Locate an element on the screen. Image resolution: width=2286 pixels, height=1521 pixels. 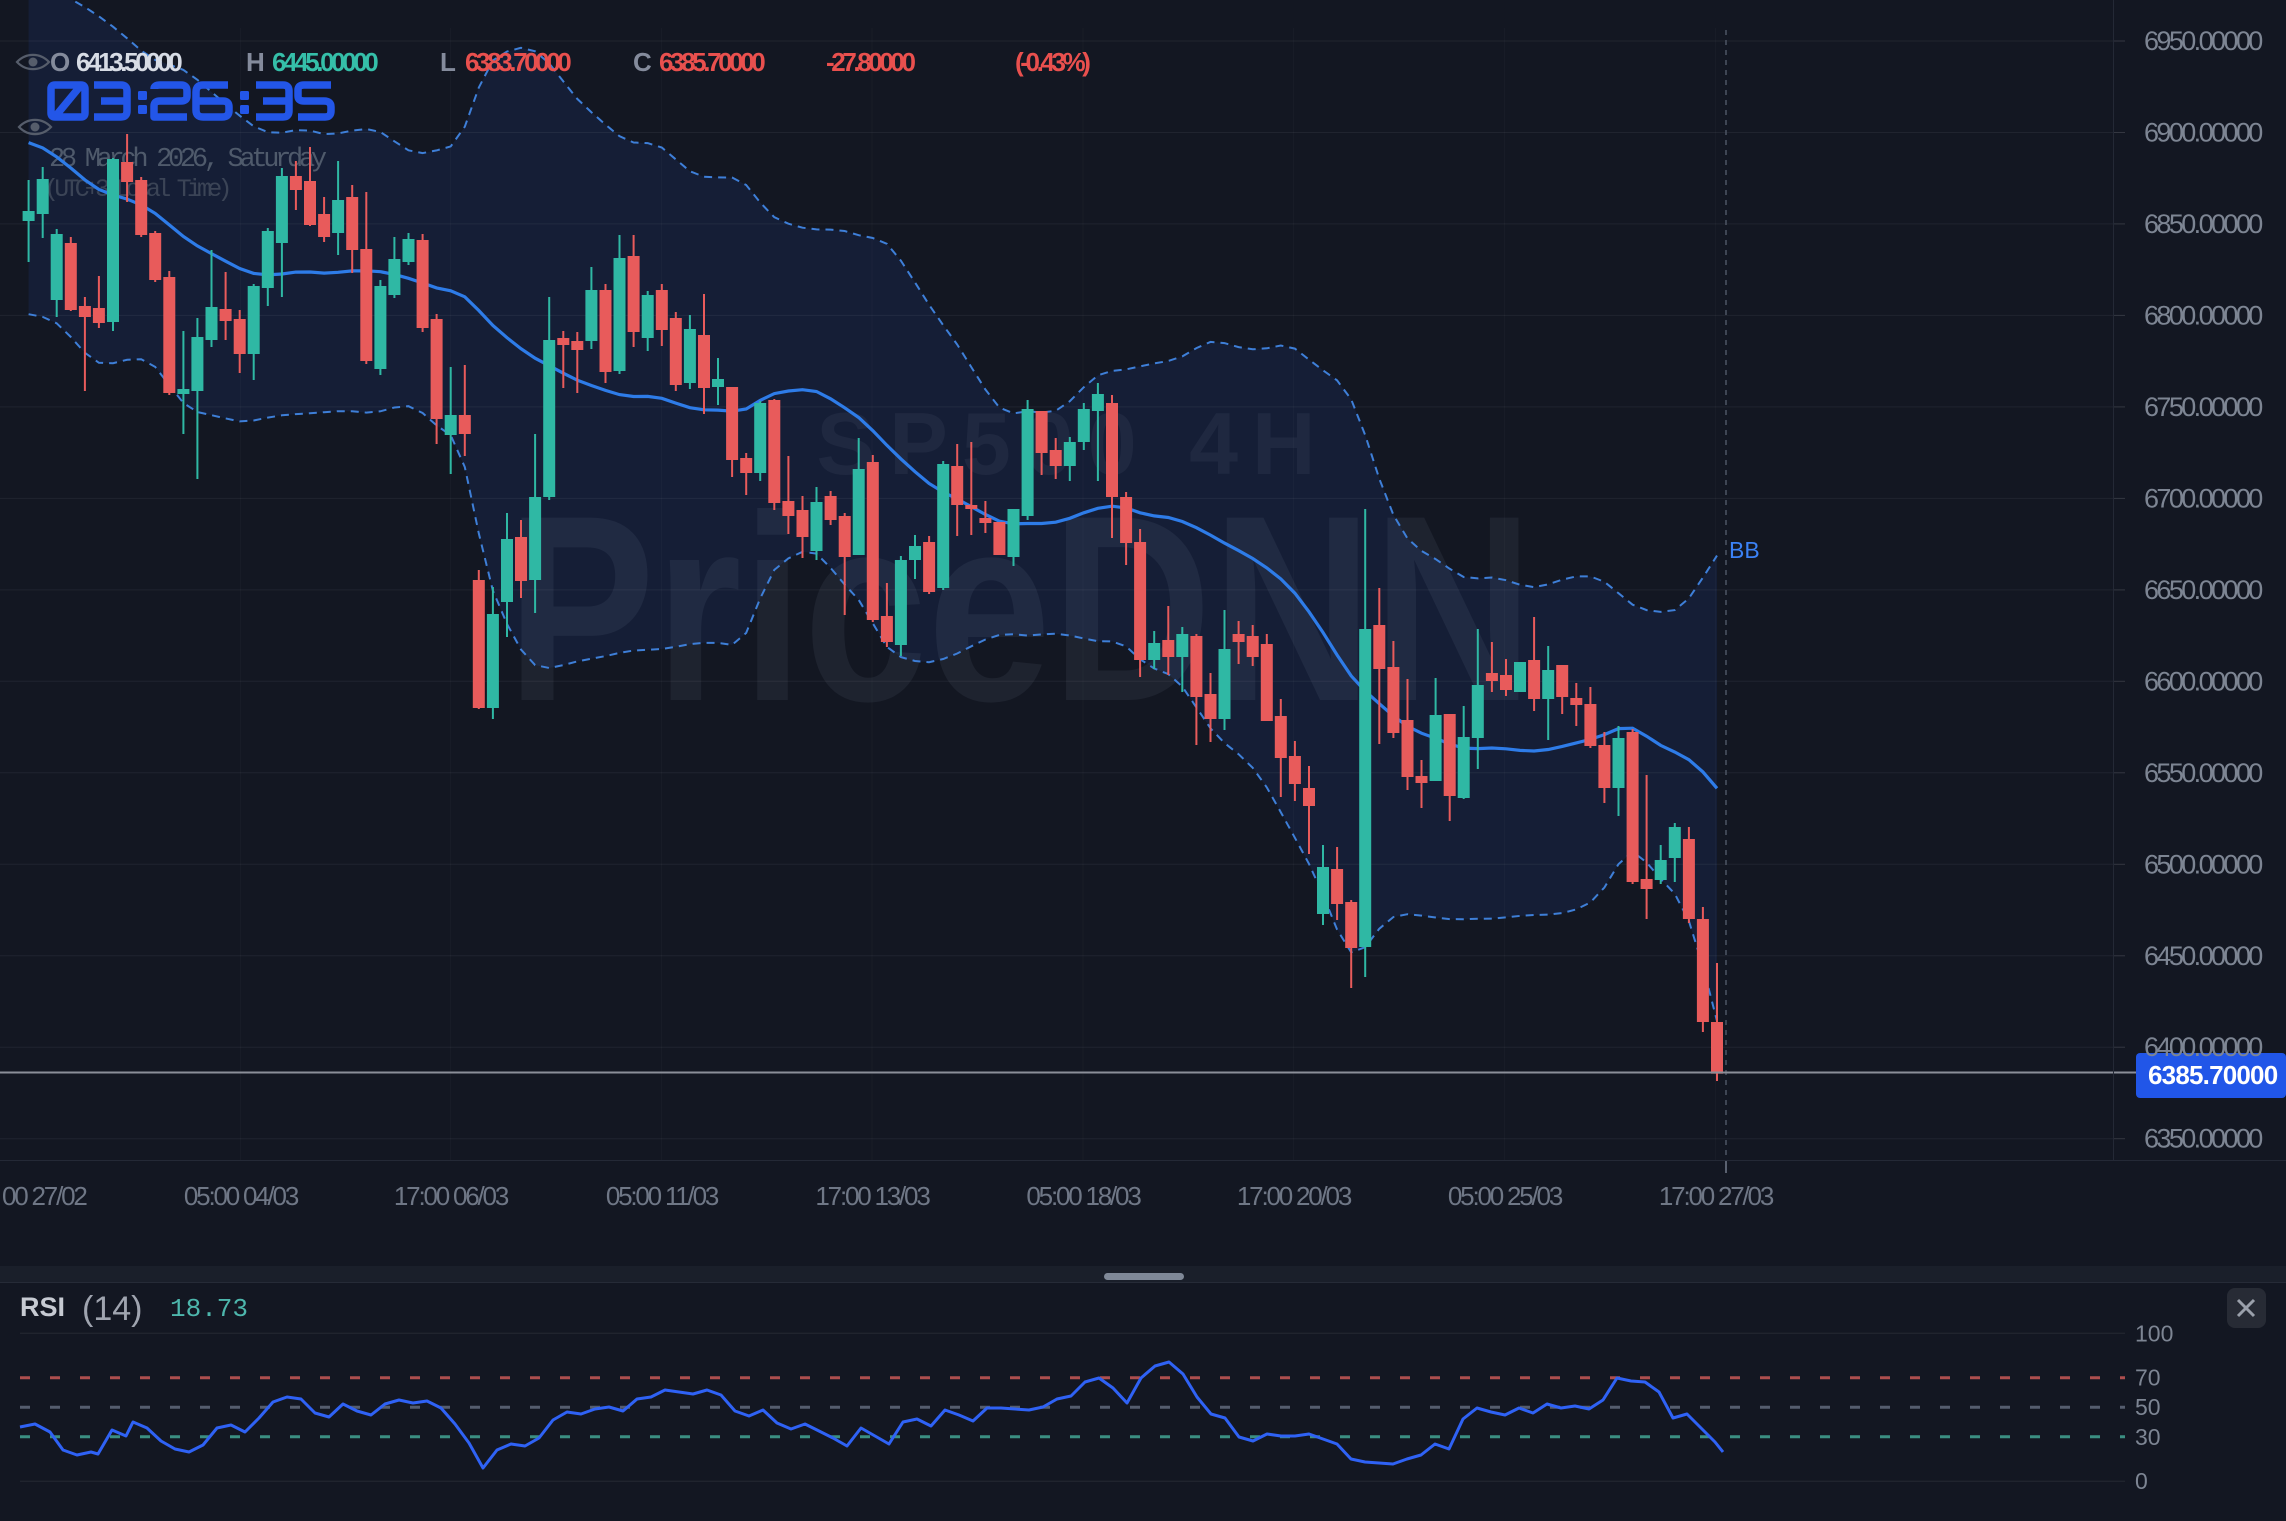
svg-text: RSI is located at coordinates (42, 1307).